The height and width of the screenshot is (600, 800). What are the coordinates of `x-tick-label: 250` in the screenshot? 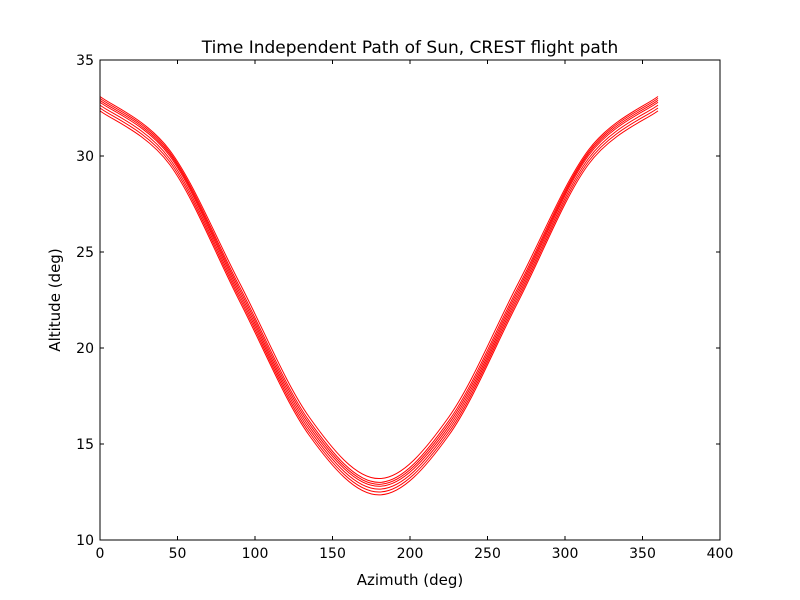 It's located at (487, 554).